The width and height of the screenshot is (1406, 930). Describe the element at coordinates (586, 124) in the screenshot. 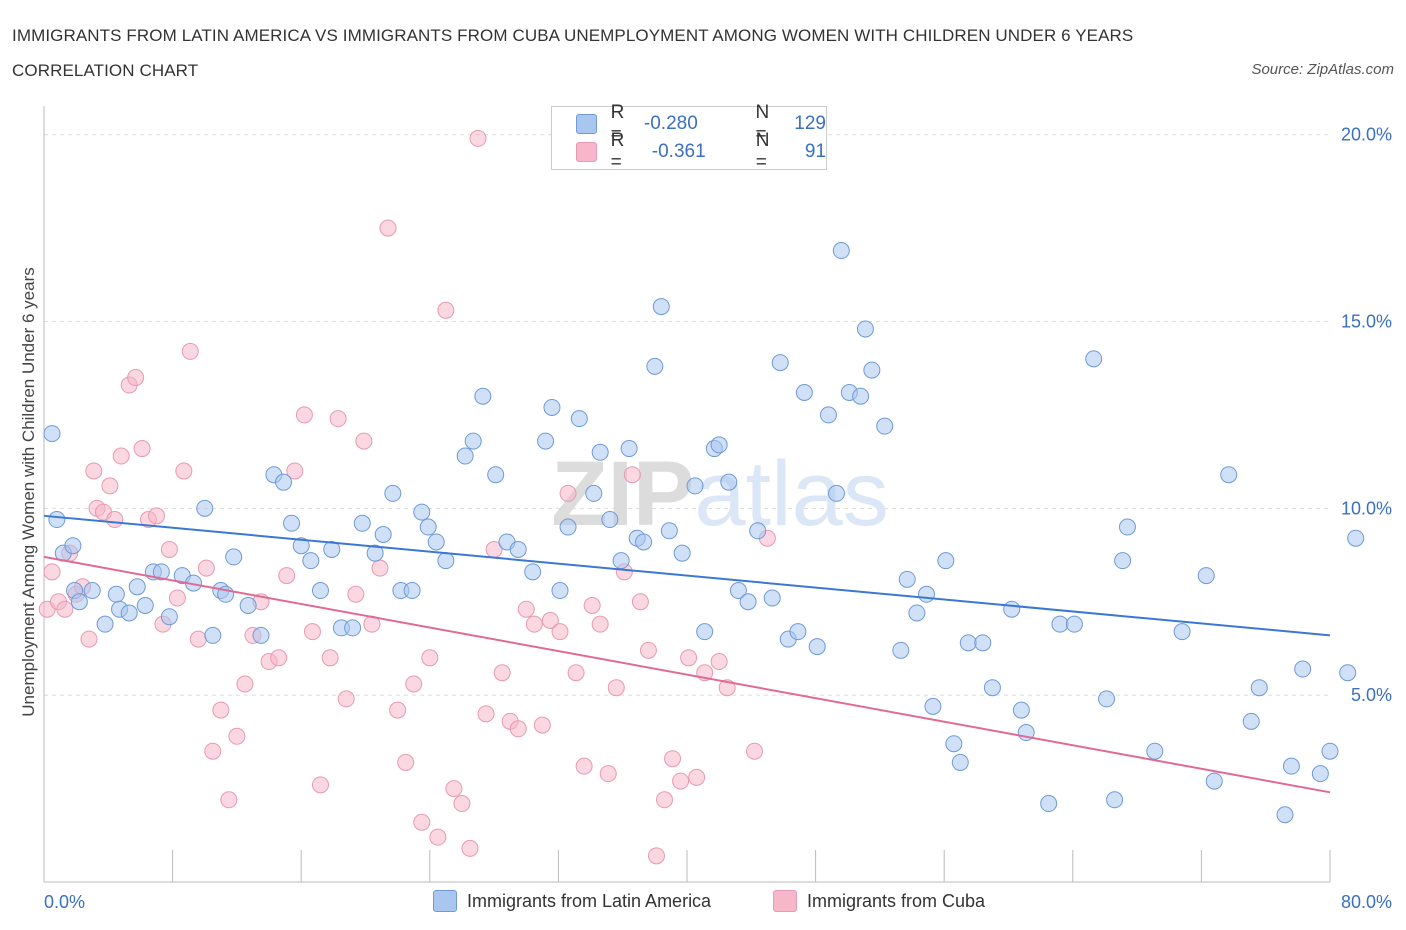

I see `legend-swatch-latin` at that location.